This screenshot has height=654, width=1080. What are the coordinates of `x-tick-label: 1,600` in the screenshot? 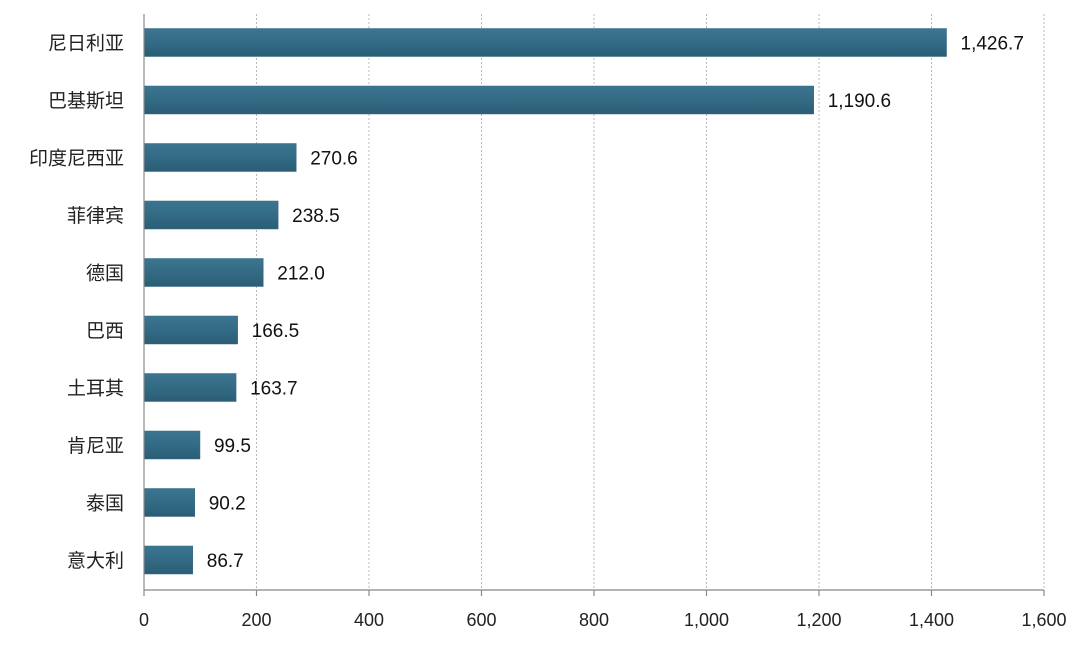 It's located at (1043, 620).